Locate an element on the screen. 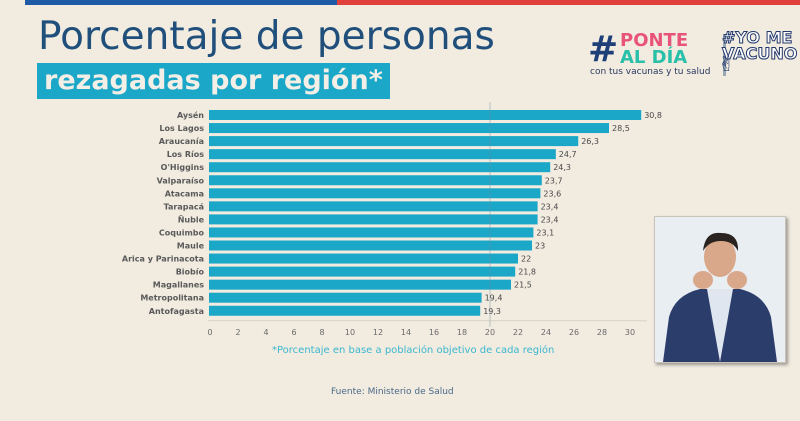 This screenshot has height=421, width=800. page-title: Porcentaje de personas is located at coordinates (266, 36).